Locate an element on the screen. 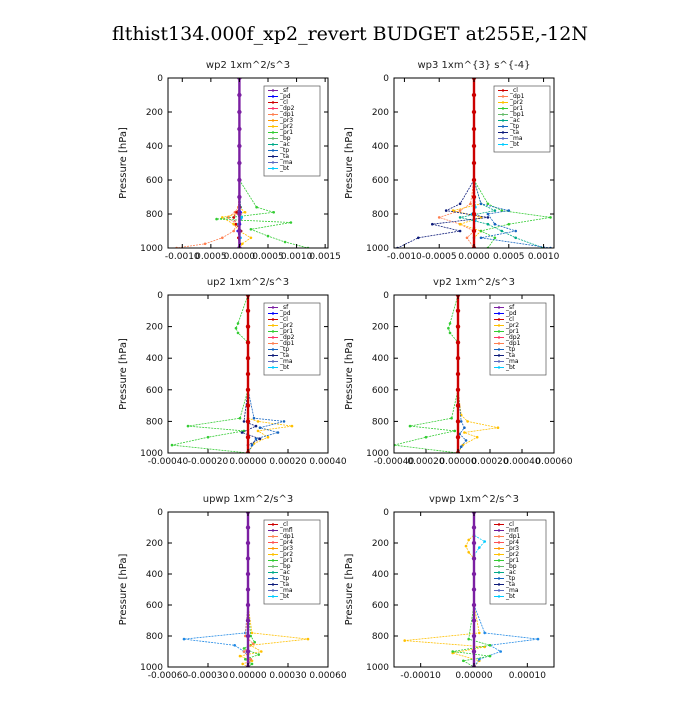  legend-entry: _sf is located at coordinates (284, 90).